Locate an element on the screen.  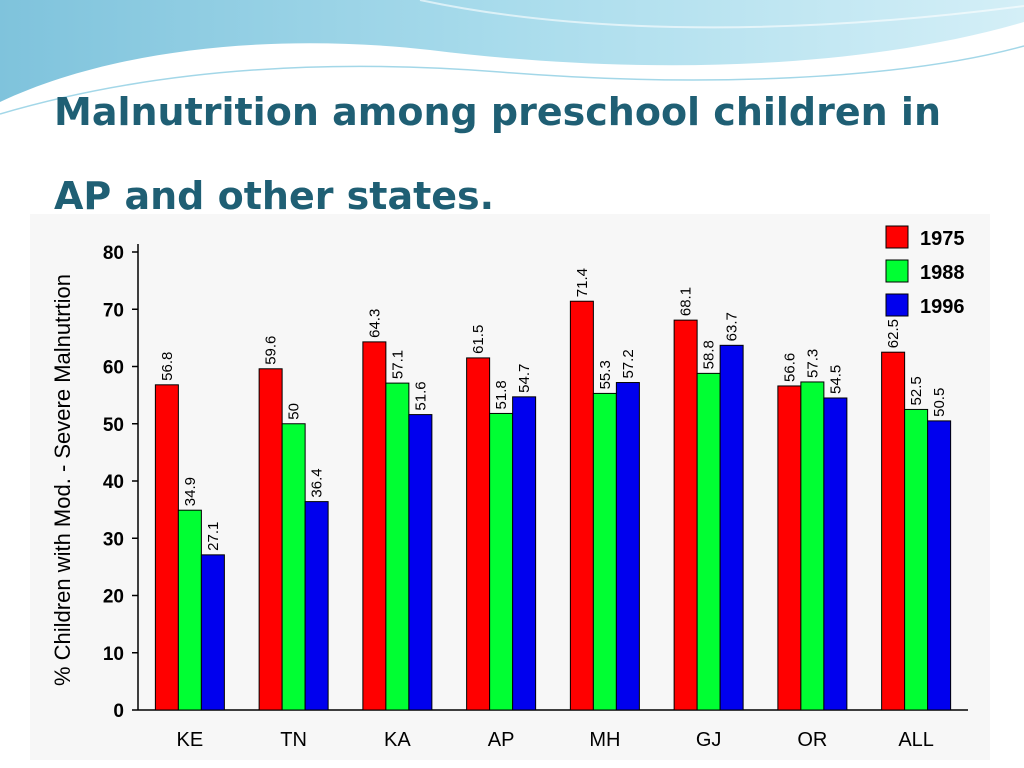
y-tick-label: 10 is located at coordinates (113, 654).